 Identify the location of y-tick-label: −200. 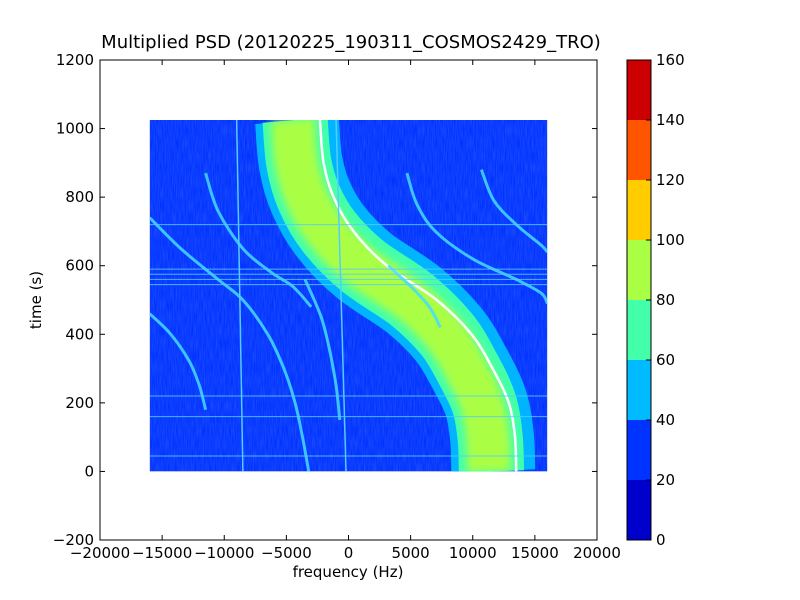
(73, 540).